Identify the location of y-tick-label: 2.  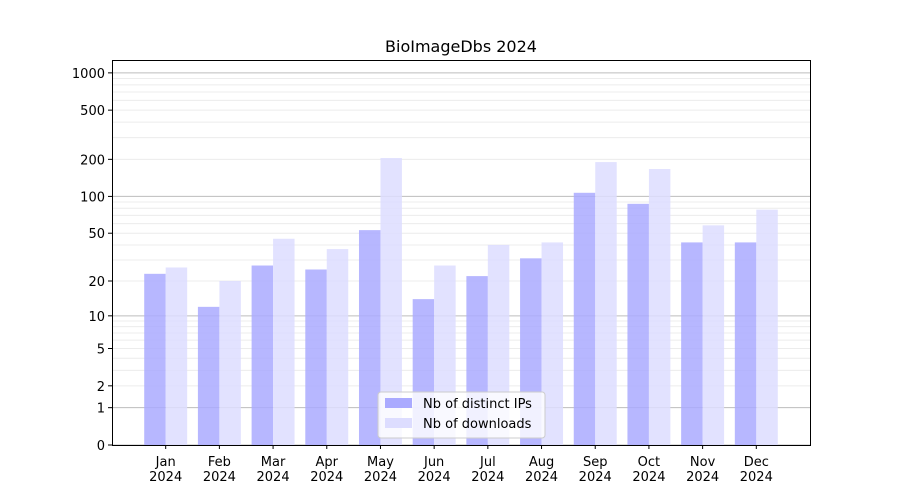
(101, 387).